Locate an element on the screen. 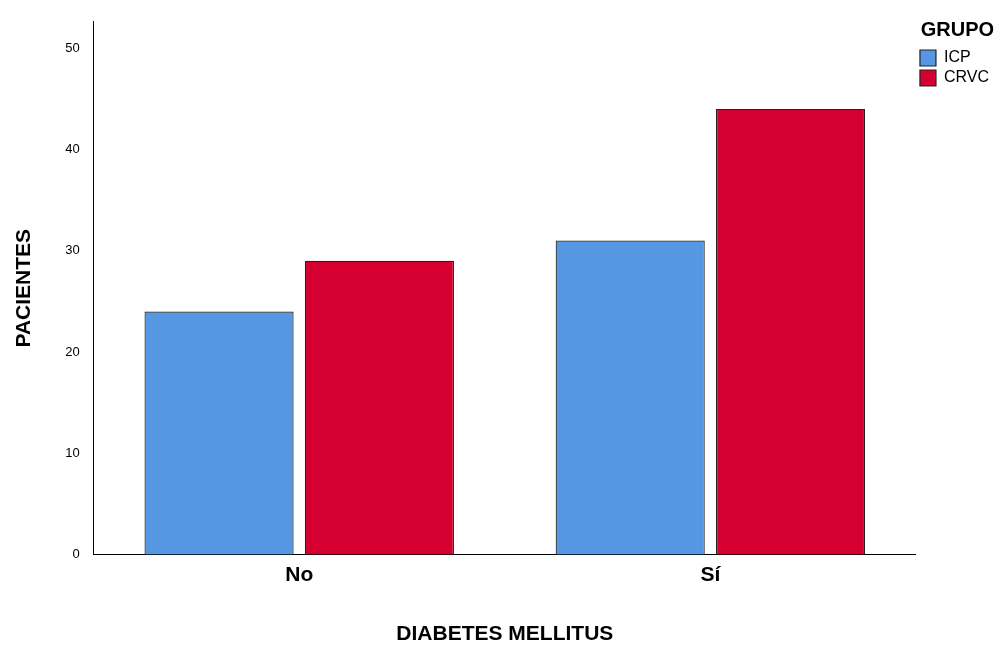  y-tick-label: 0 is located at coordinates (76, 554).